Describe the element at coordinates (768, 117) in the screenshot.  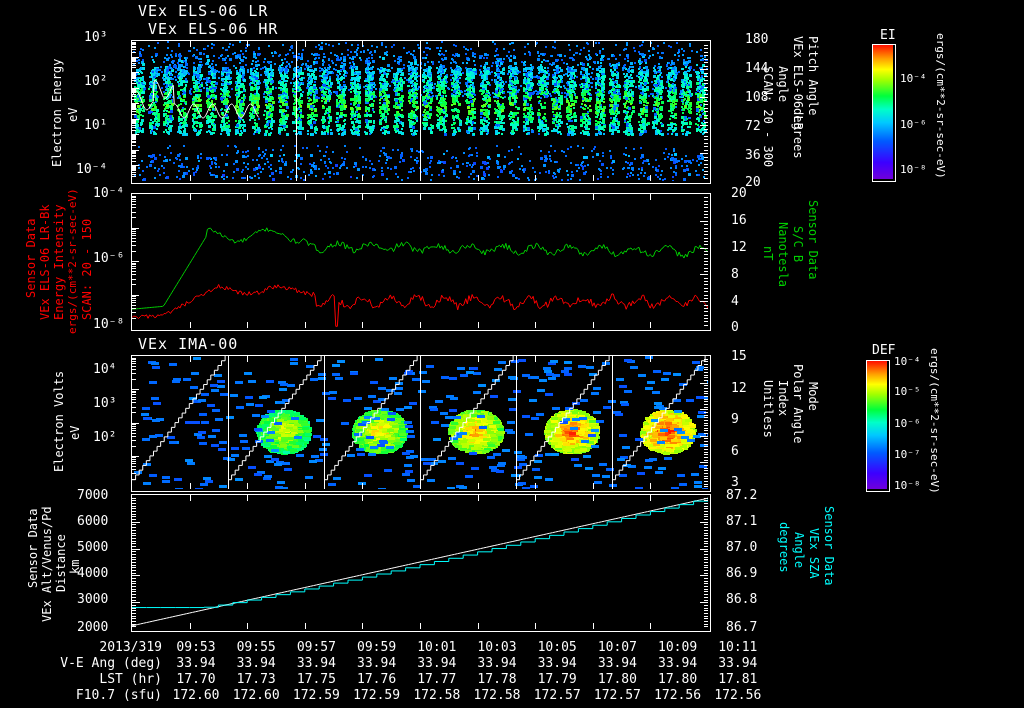
I see `panel1-right-label-5: SCAN: 20 - 300` at that location.